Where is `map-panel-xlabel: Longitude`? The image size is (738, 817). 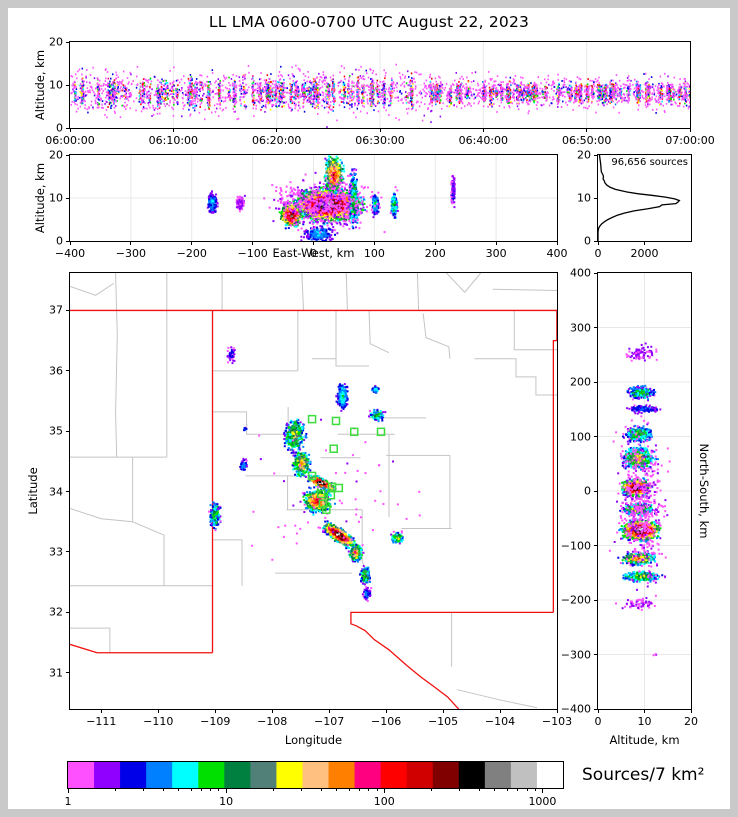 map-panel-xlabel: Longitude is located at coordinates (313, 740).